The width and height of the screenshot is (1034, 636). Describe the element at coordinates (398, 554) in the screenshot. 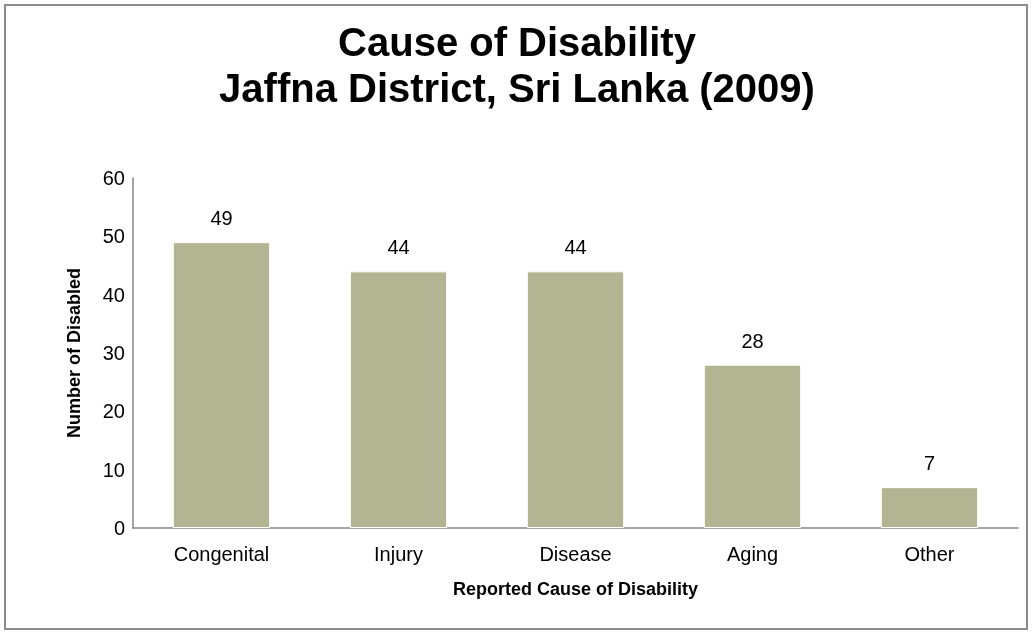

I see `x-tick-label: Injury` at that location.